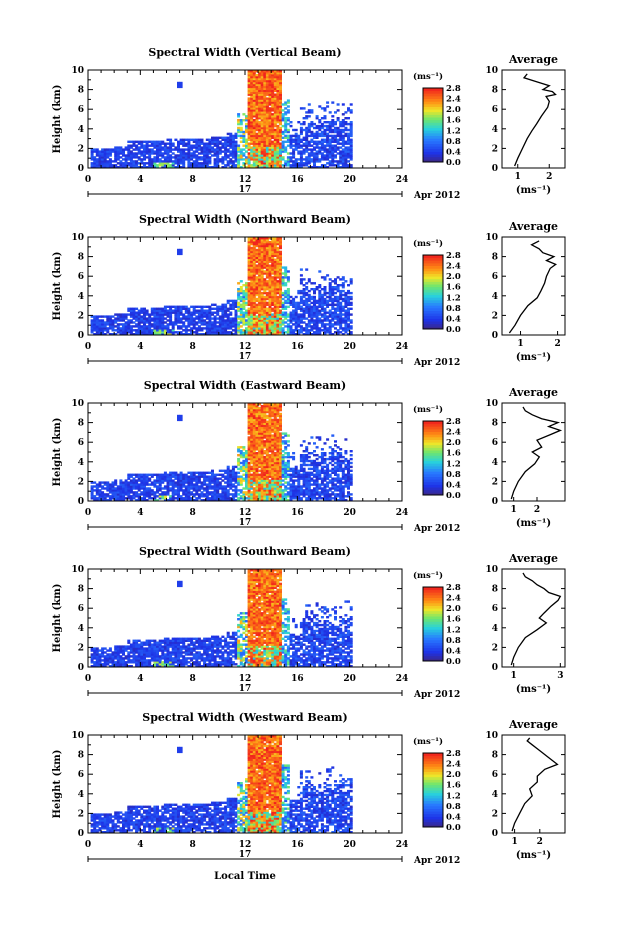  Describe the element at coordinates (453, 599) in the screenshot. I see `colorbar-tick-label: 2.4` at that location.